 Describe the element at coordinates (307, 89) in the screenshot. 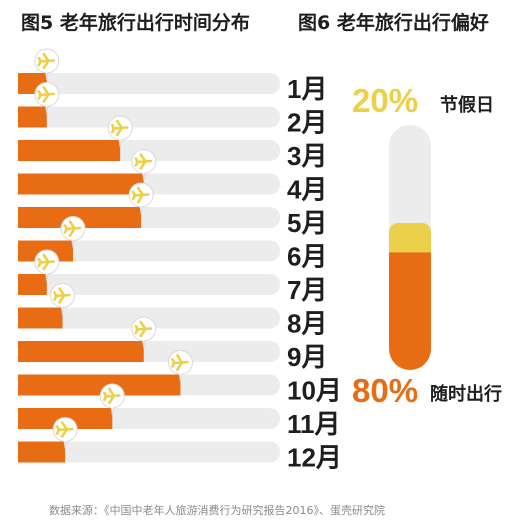

I see `month-label: 1月` at that location.